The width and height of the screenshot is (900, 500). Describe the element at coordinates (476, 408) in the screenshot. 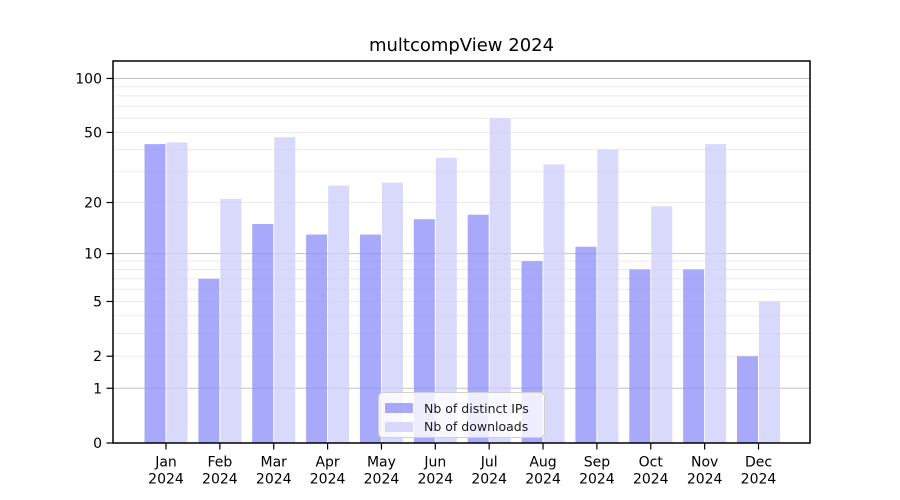

I see `legend-label-distinct-ips: Nb of distinct IPs` at that location.